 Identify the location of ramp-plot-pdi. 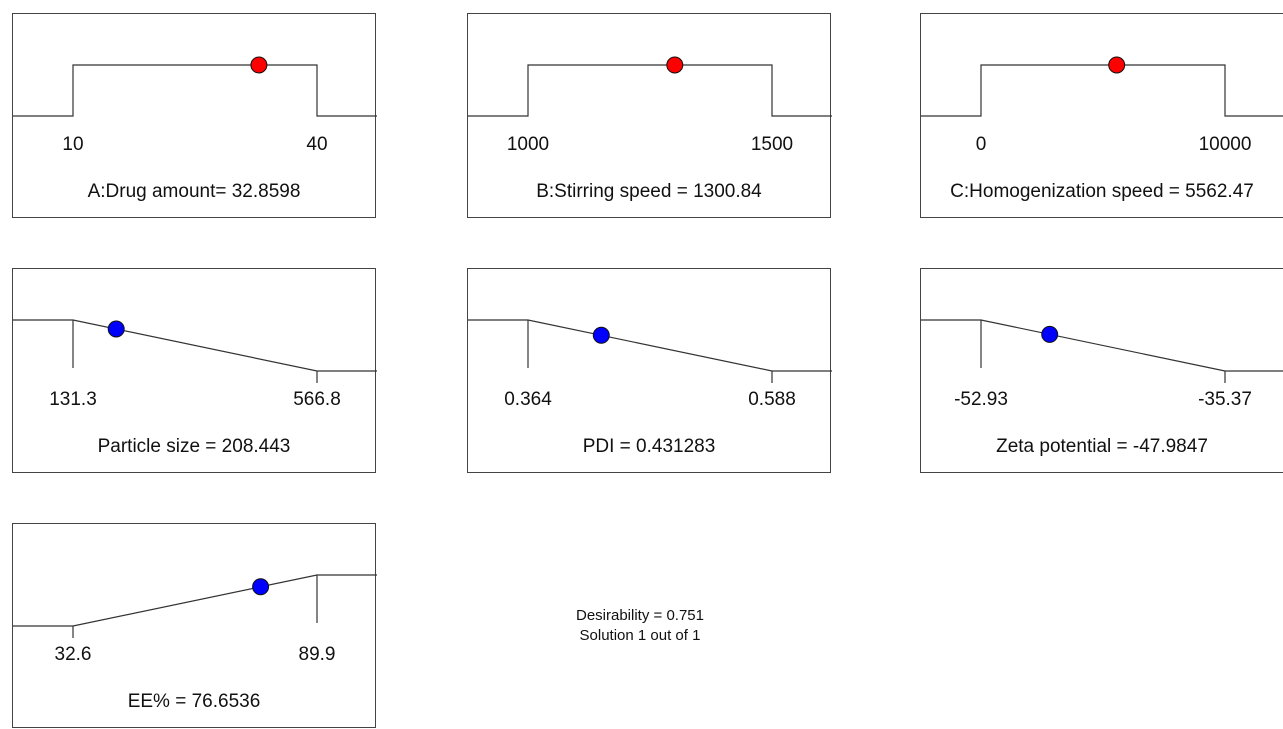
(650, 351).